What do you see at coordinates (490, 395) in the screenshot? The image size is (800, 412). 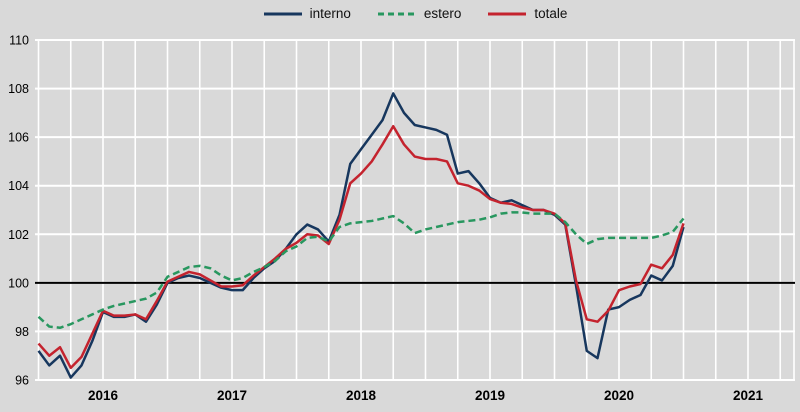 I see `x-year-label: 2019` at bounding box center [490, 395].